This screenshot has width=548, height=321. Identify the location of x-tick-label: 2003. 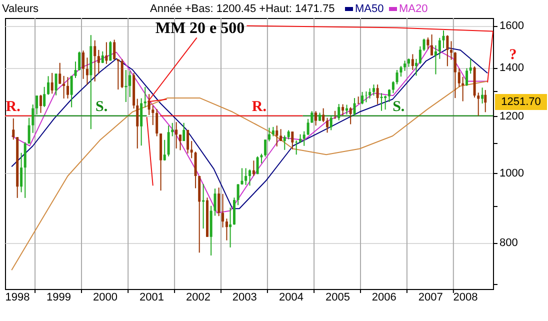
(244, 298).